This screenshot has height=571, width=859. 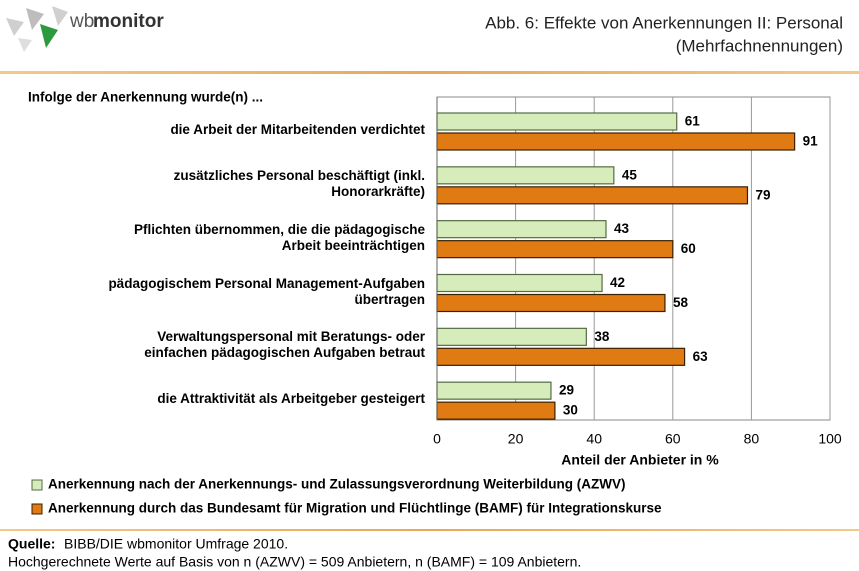 I want to click on value-label: 43, so click(x=622, y=228).